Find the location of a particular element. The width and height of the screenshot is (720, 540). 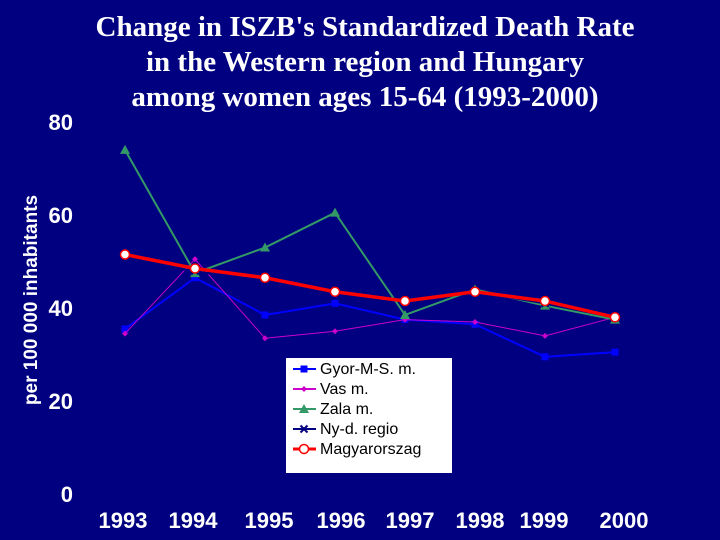

legend-label: Gyor-M-S. m. is located at coordinates (368, 369).